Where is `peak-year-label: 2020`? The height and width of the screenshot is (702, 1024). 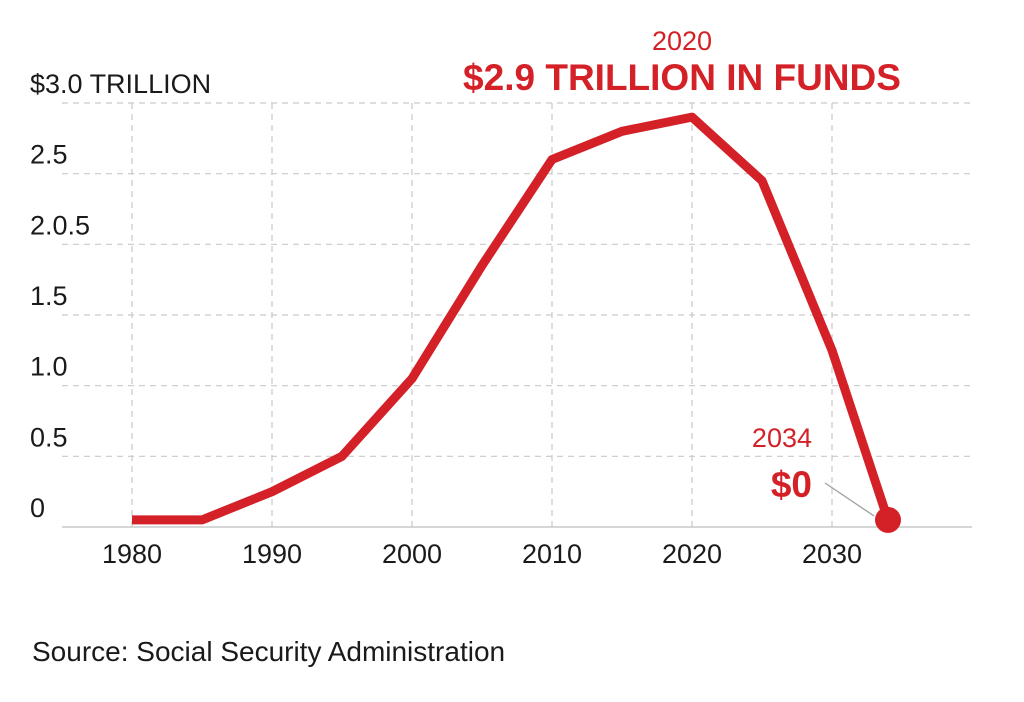
peak-year-label: 2020 is located at coordinates (682, 41).